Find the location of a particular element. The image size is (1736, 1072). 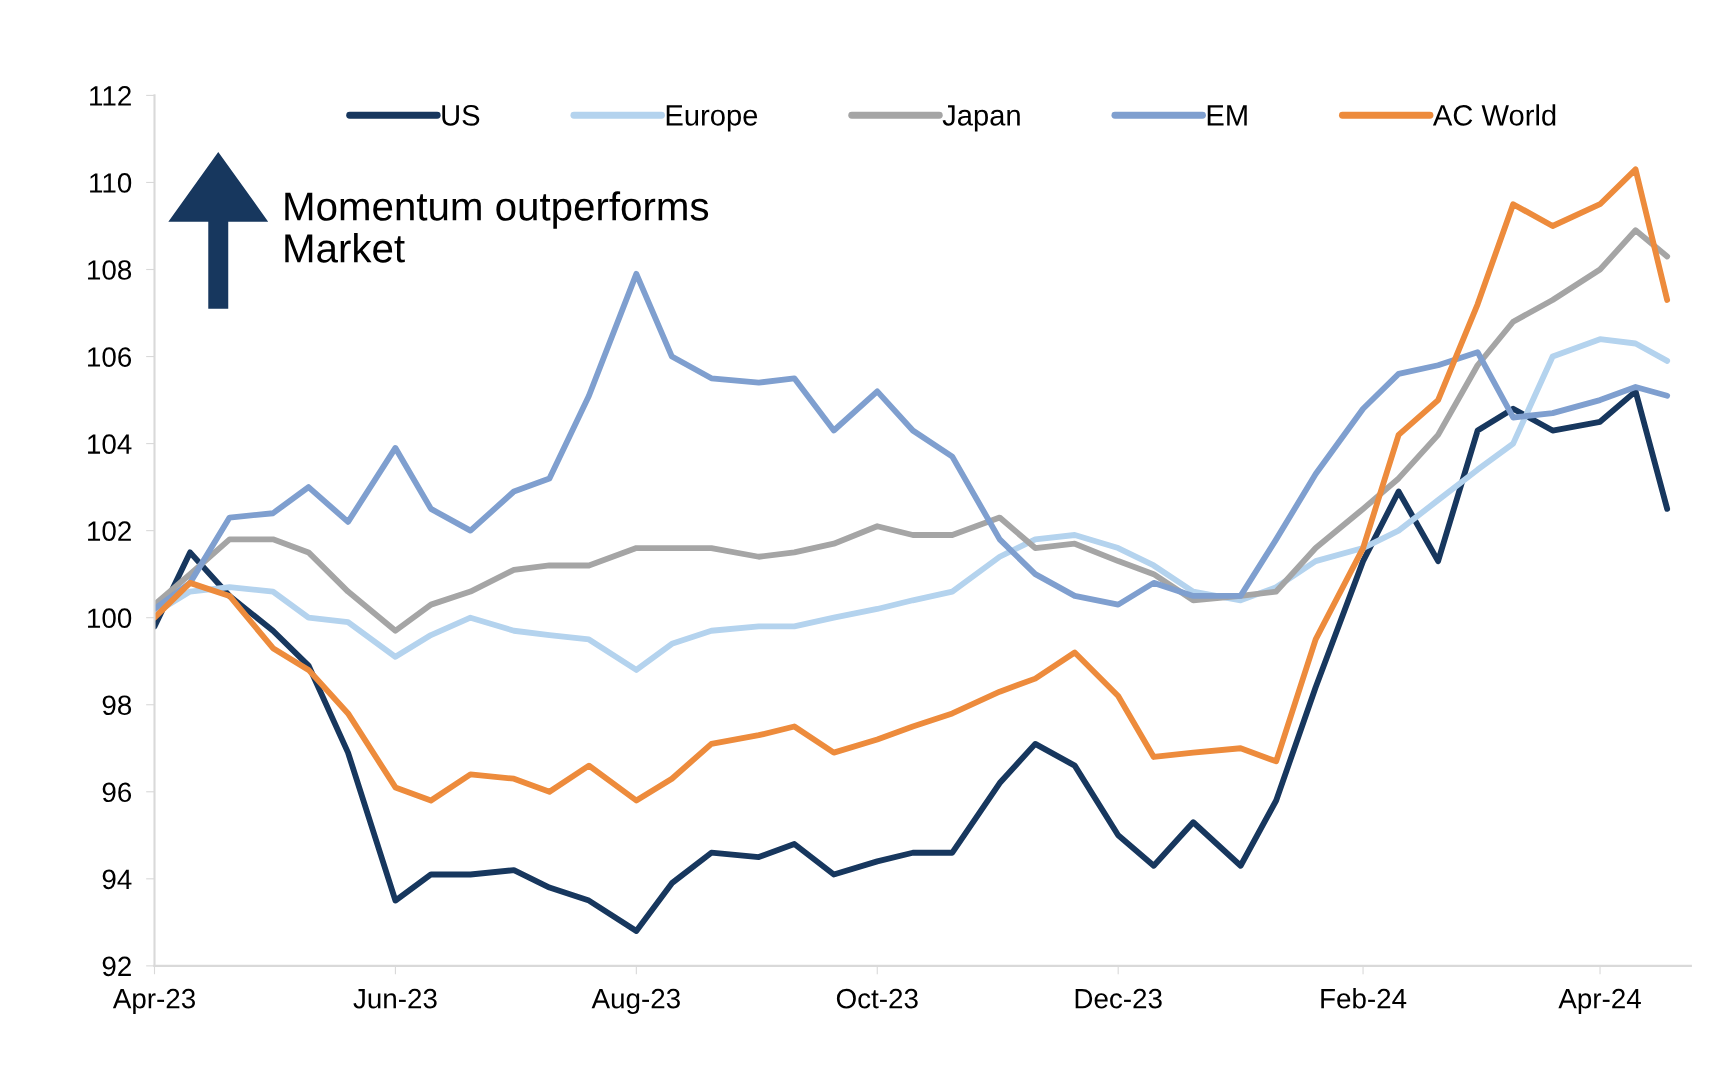

y-tick-label: 94 is located at coordinates (117, 879).